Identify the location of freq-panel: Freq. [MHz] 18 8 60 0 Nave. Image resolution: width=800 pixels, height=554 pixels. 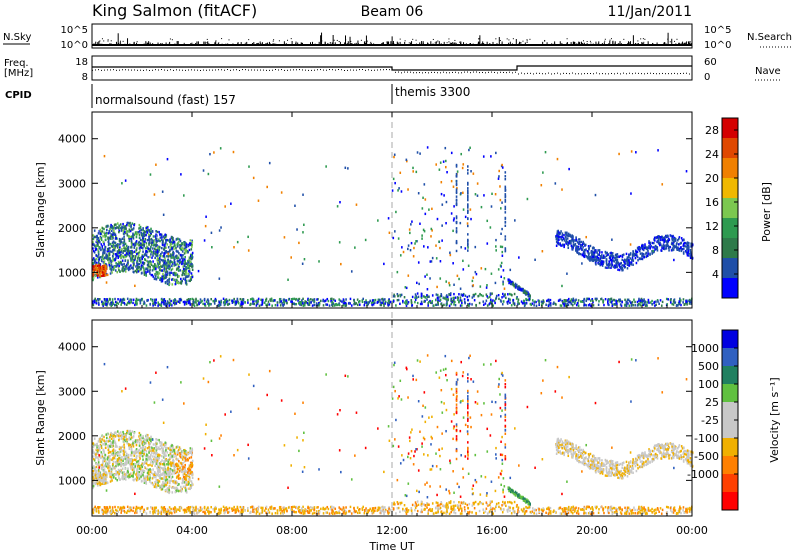
(392, 69).